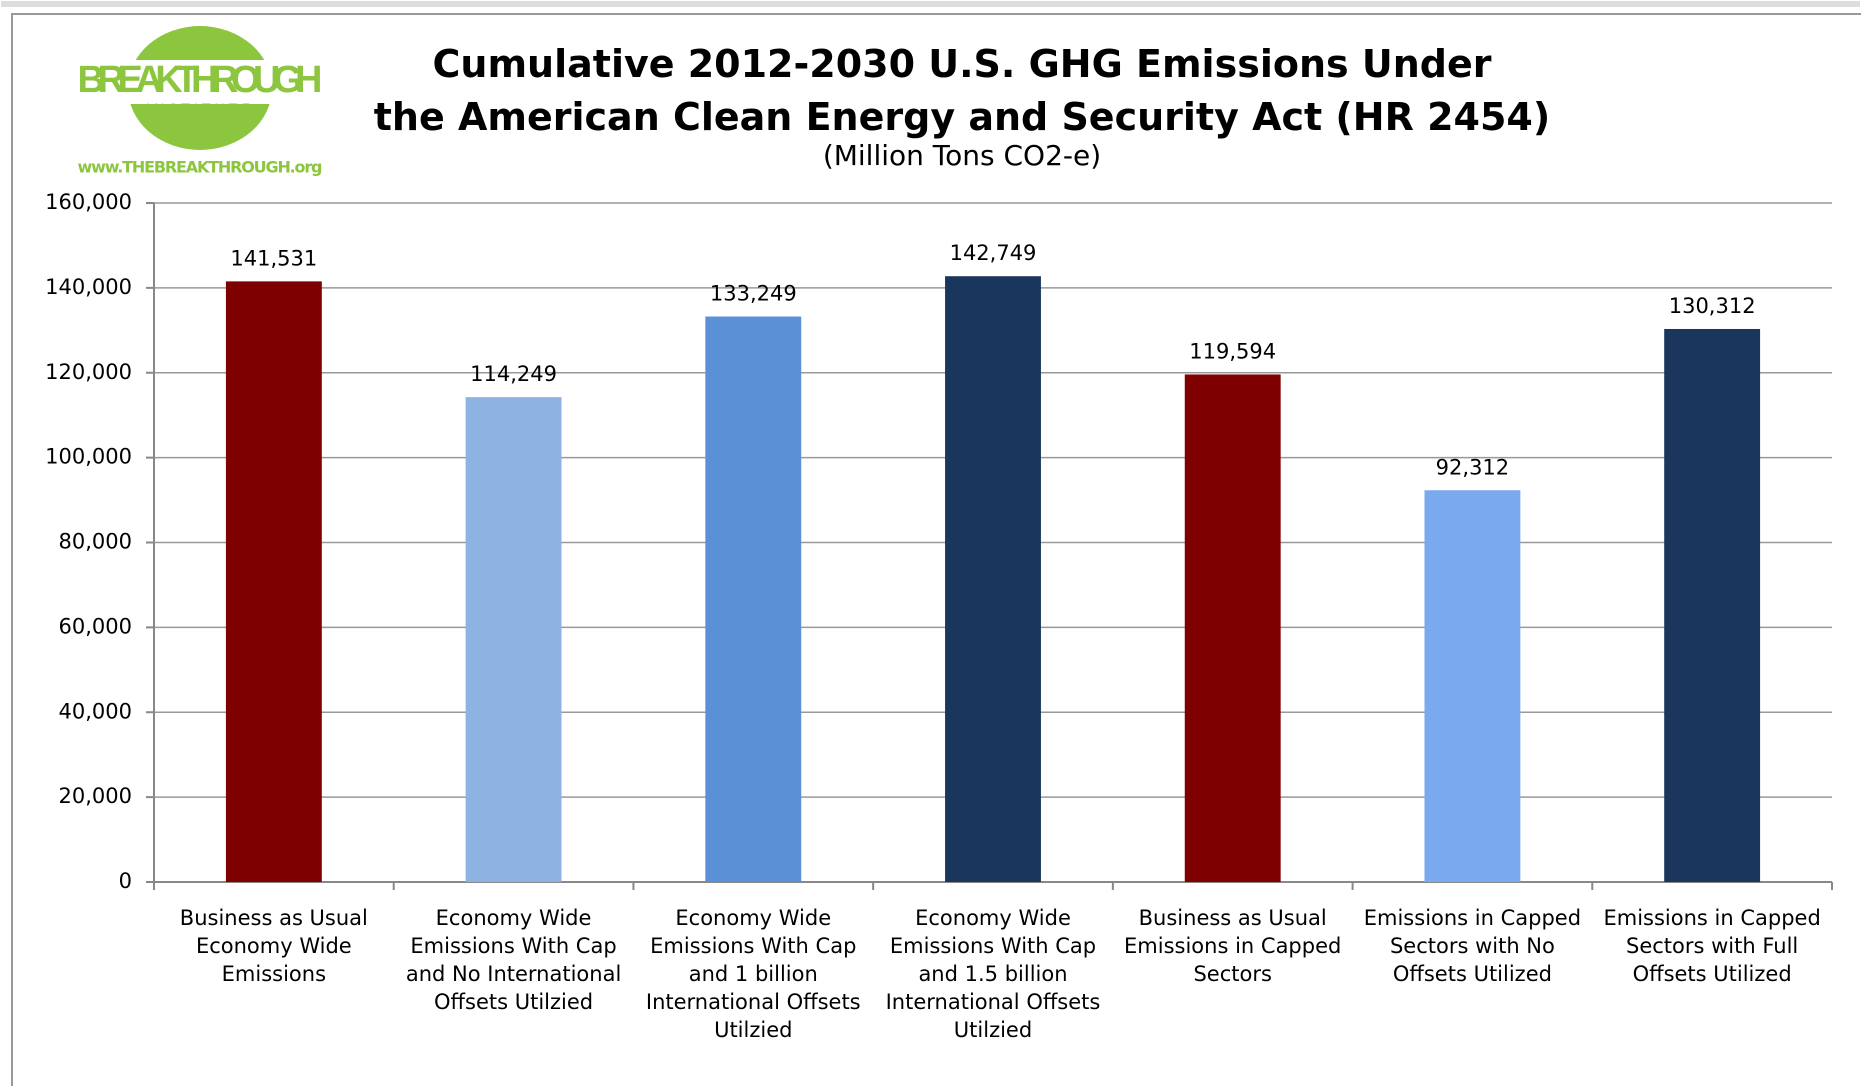 The height and width of the screenshot is (1086, 1861). I want to click on value-label: 114,249, so click(513, 374).